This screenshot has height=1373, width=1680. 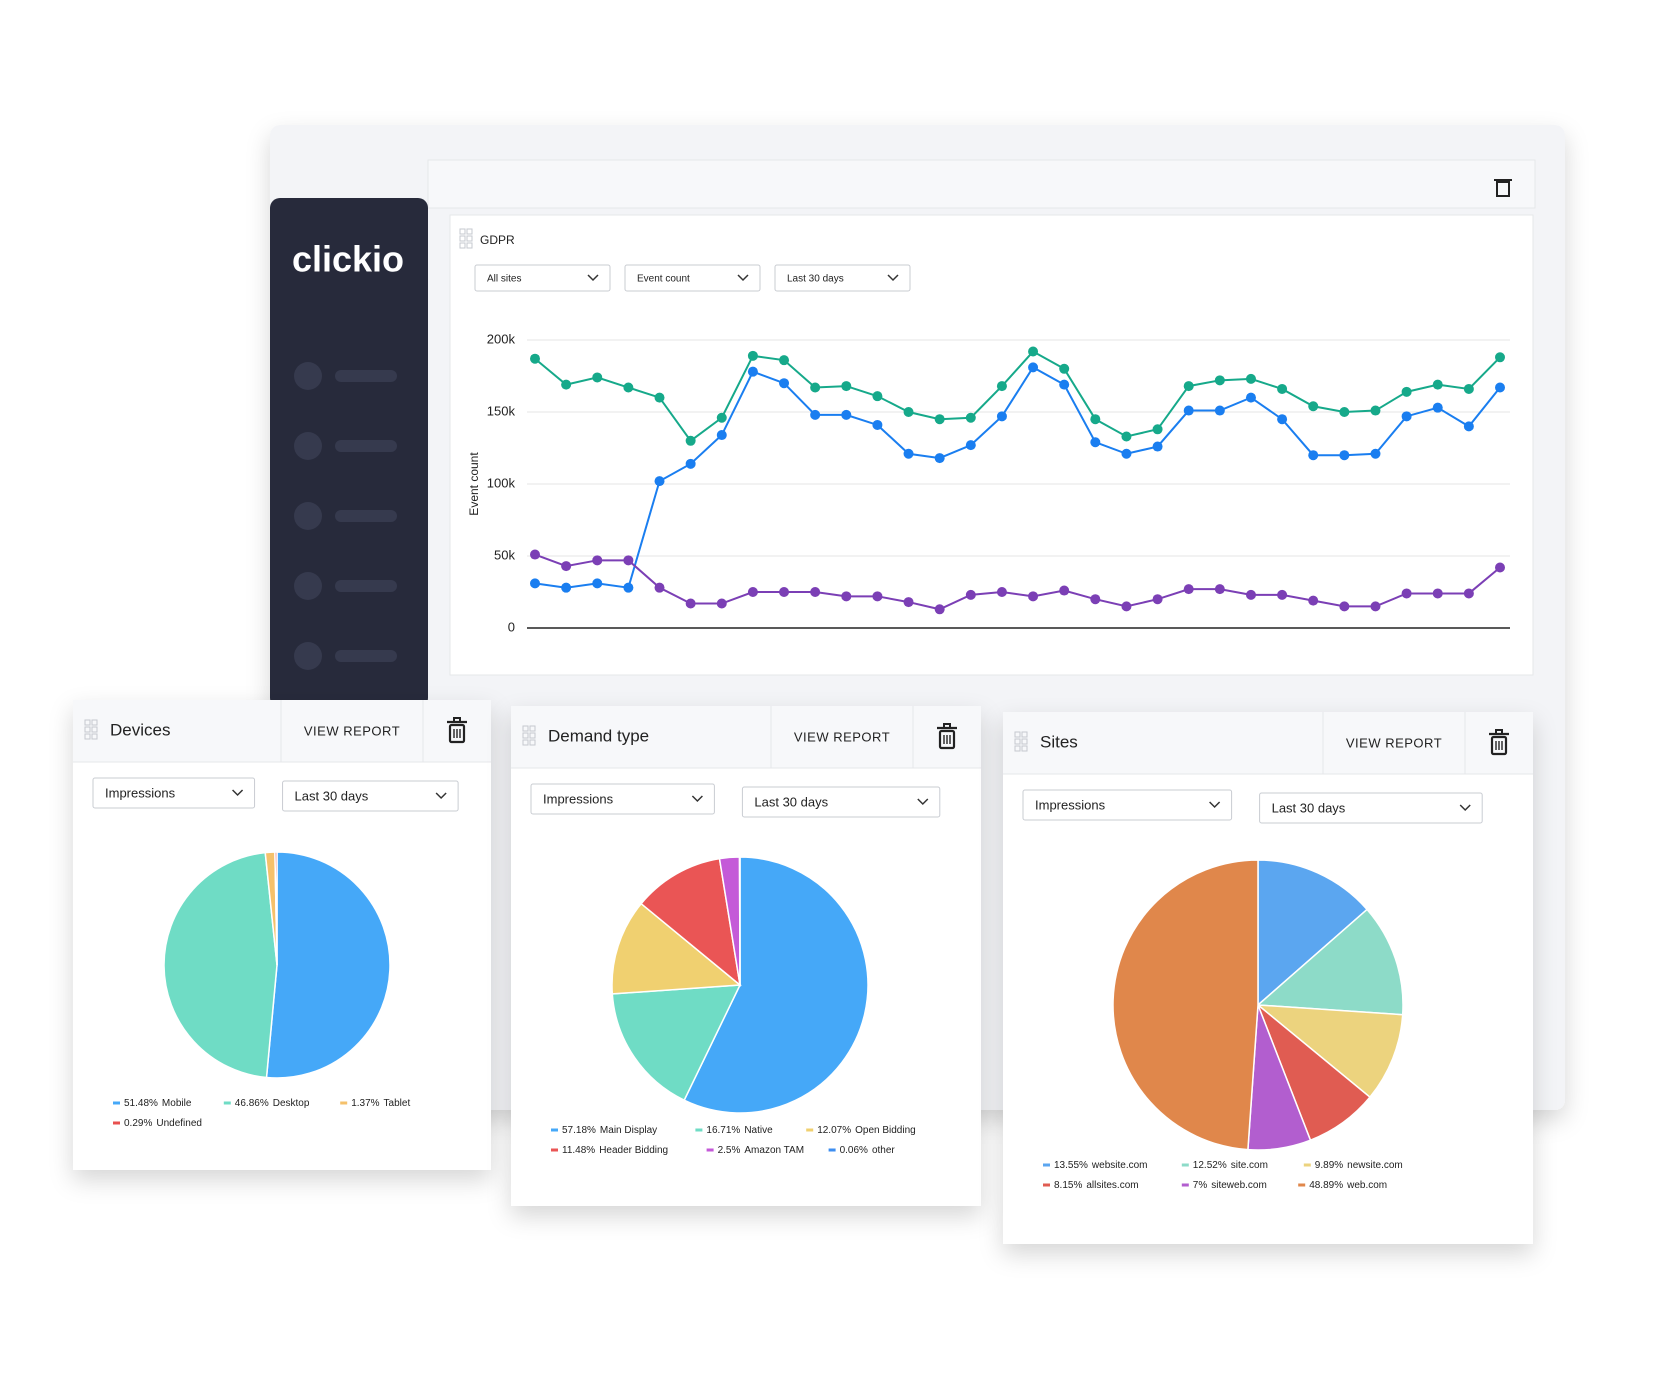 What do you see at coordinates (457, 733) in the screenshot?
I see `trash-body` at bounding box center [457, 733].